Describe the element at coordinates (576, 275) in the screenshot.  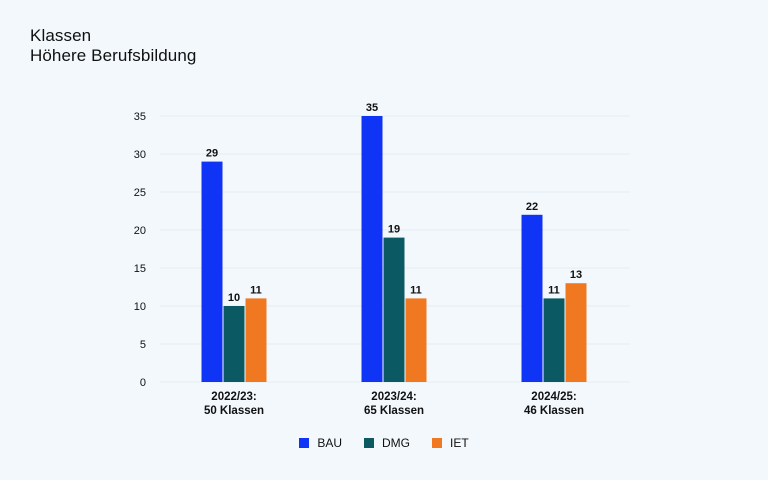
I see `data-label: 13` at that location.